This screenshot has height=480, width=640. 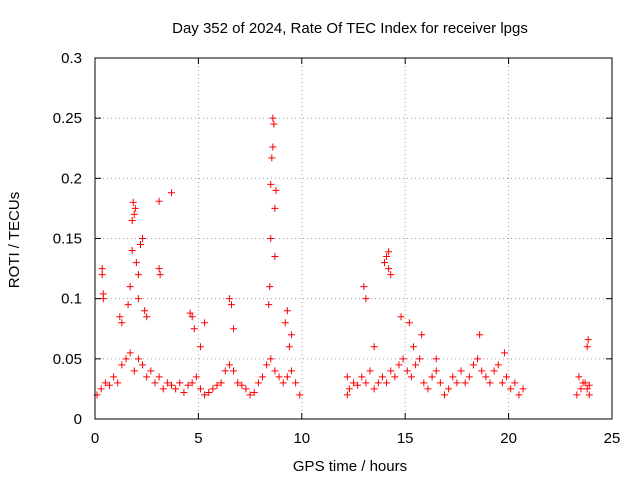 I want to click on y-tick-label: 0.1, so click(x=71, y=299).